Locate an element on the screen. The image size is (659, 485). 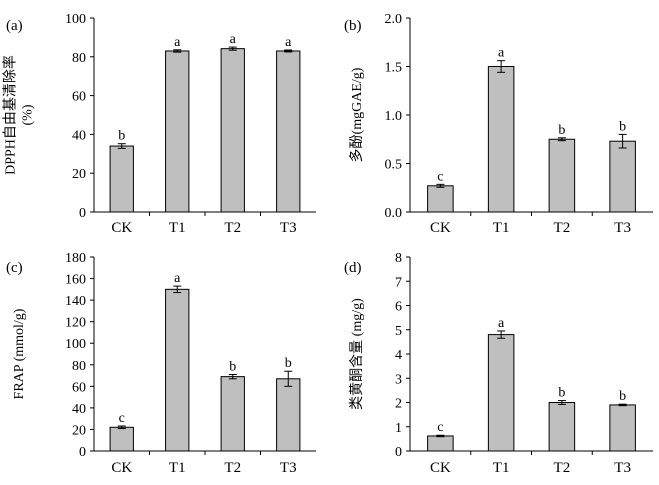
bar-a-t1 is located at coordinates (177, 131).